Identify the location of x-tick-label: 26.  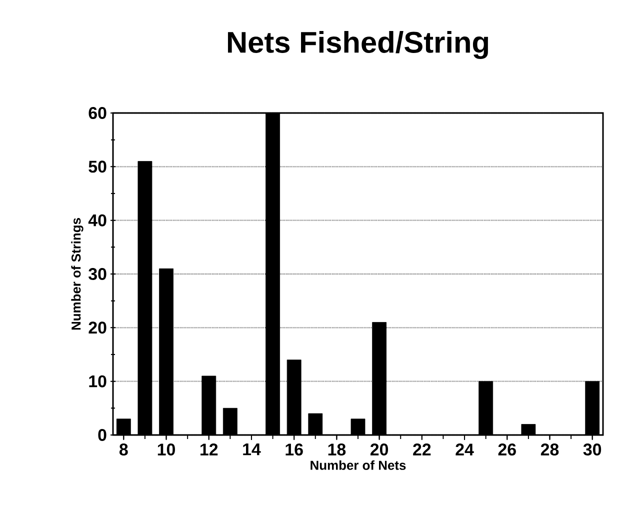
(507, 450).